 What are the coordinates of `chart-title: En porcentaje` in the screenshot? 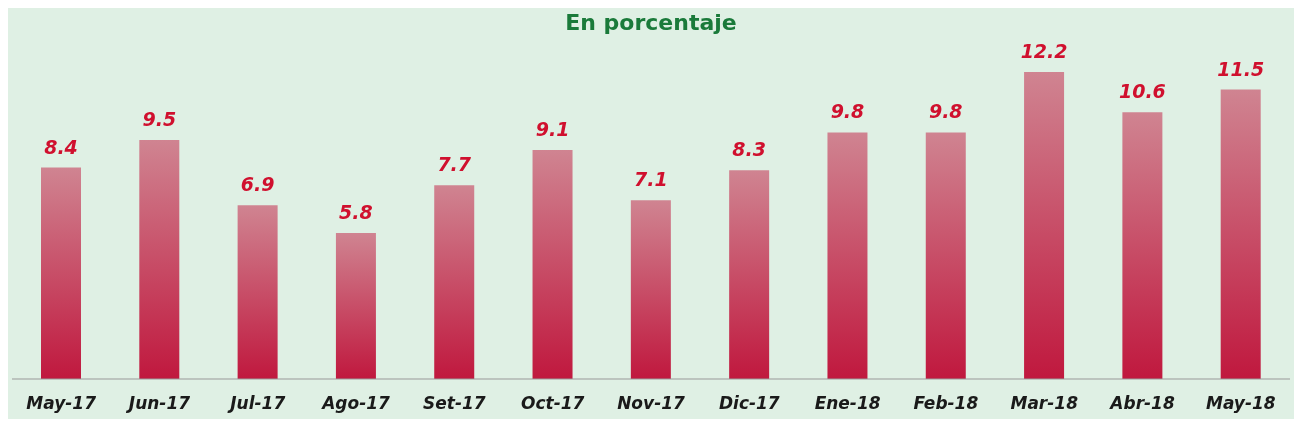 It's located at (651, 22).